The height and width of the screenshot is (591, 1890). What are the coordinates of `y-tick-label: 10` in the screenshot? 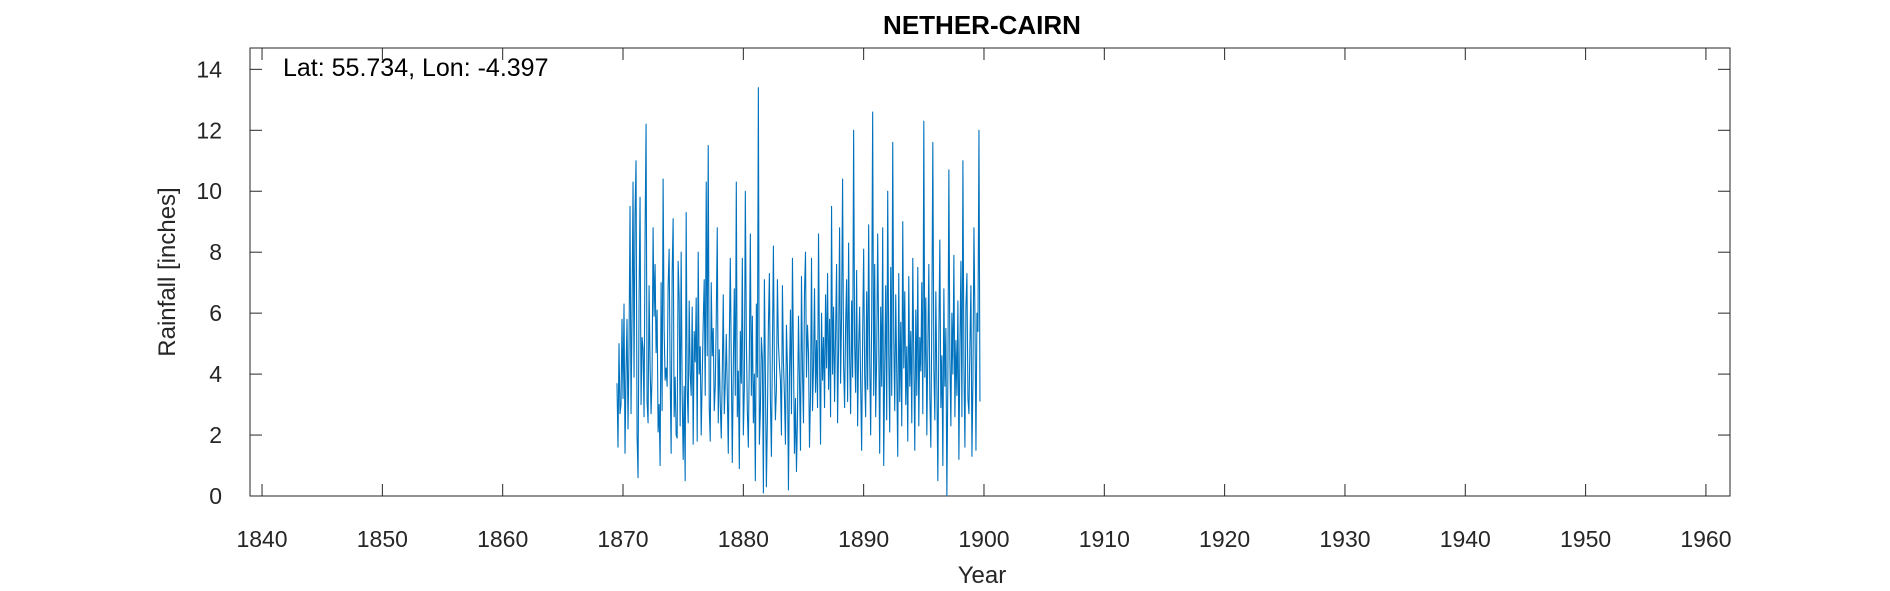 It's located at (209, 191).